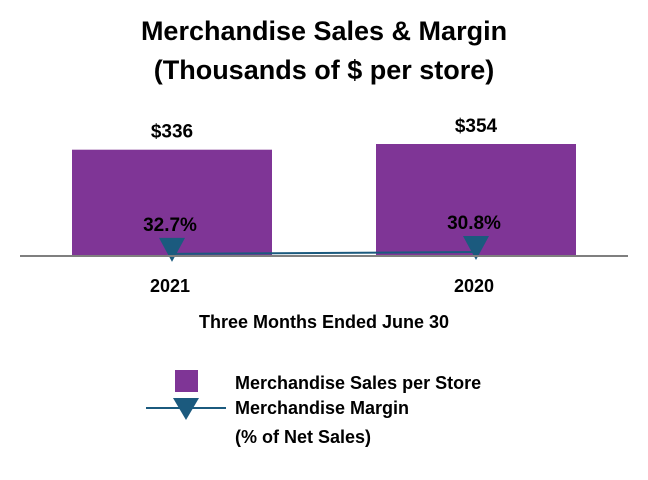  I want to click on margin-value-label-2020: 30.8%, so click(474, 223).